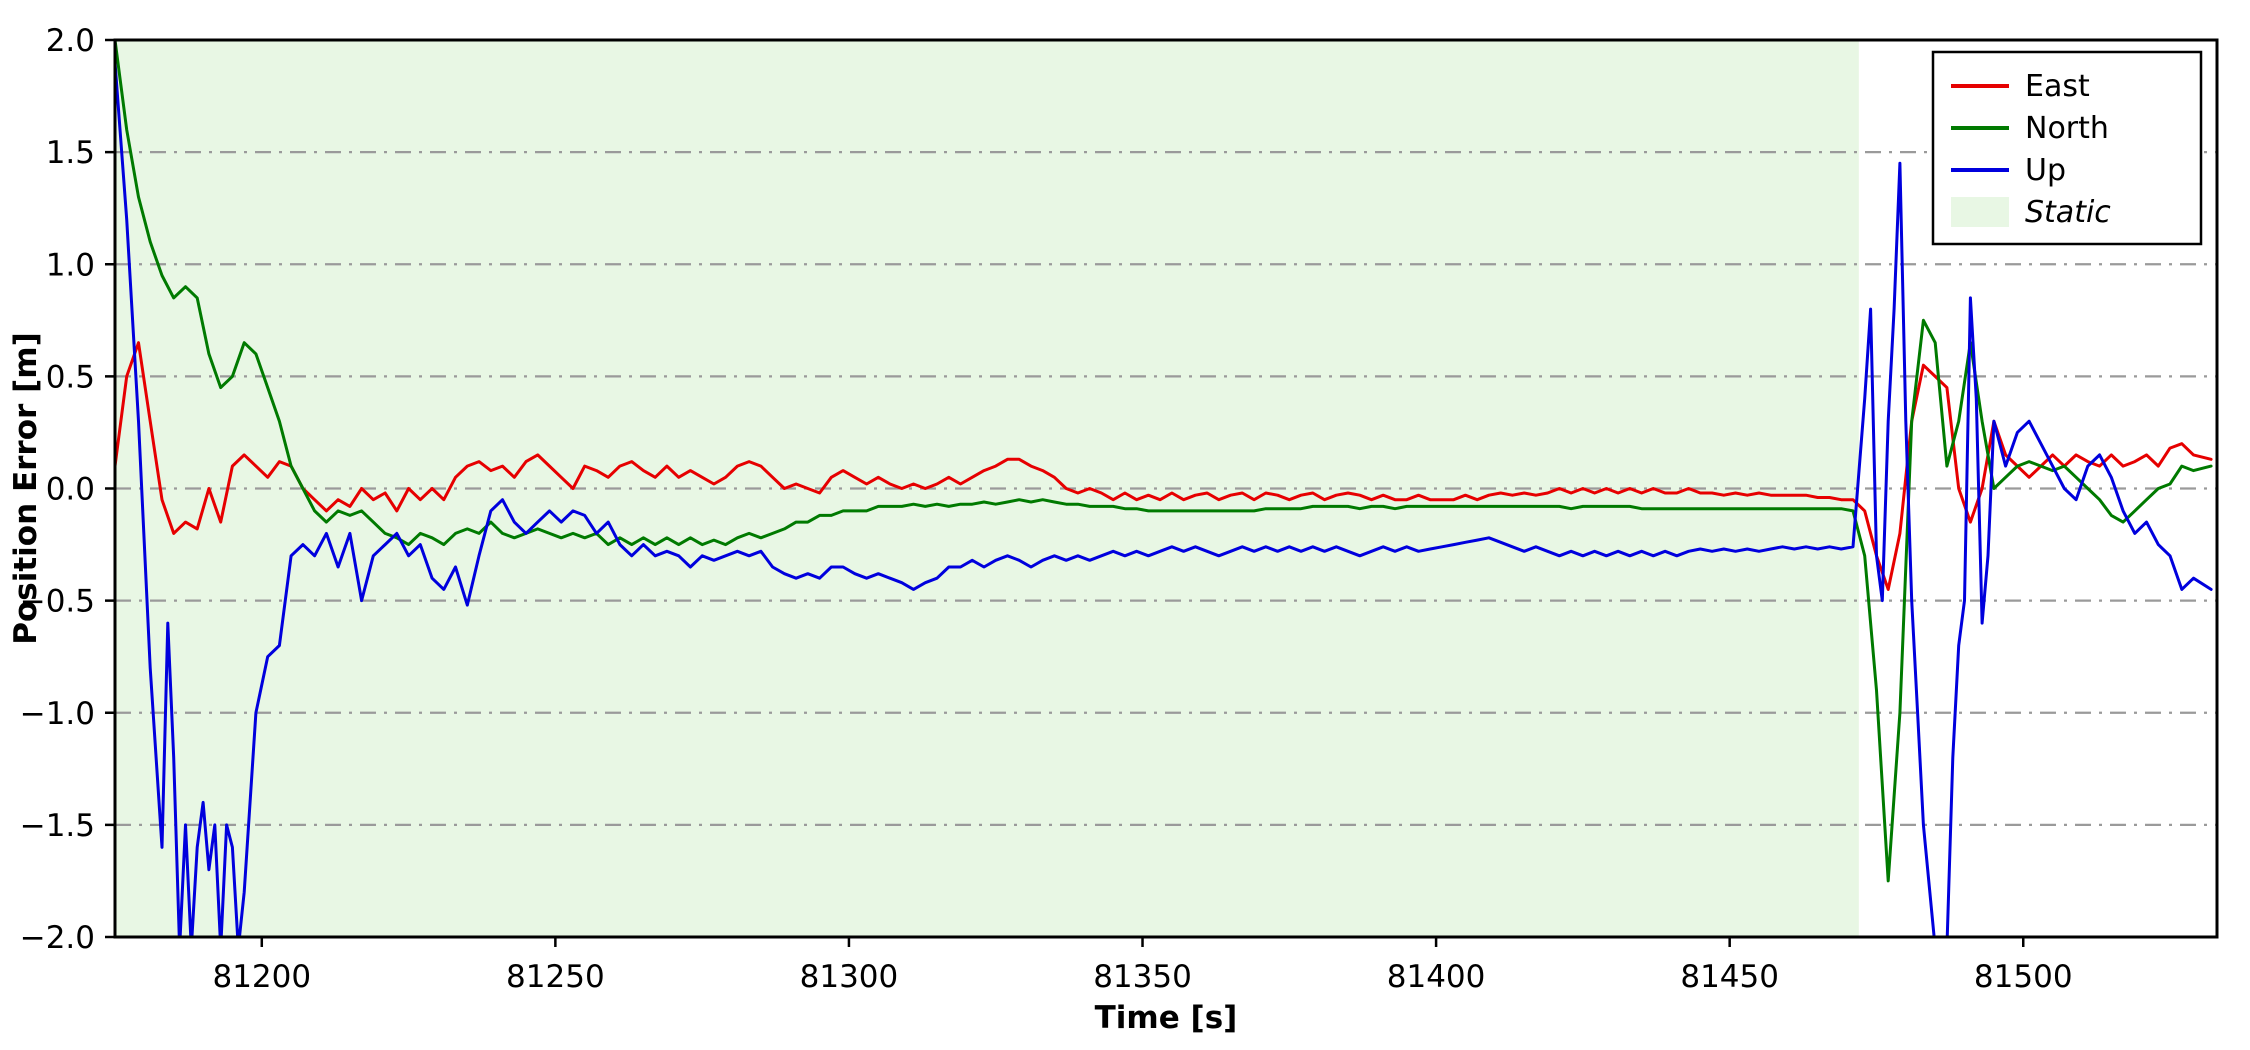  What do you see at coordinates (70, 153) in the screenshot?
I see `y-tick-label: 1.5` at bounding box center [70, 153].